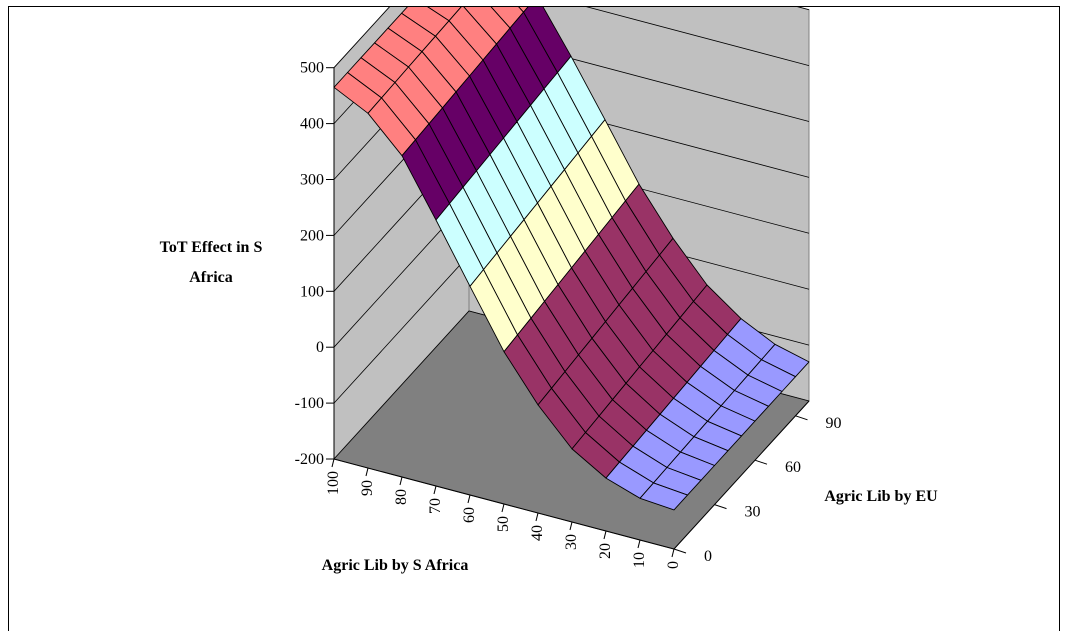 Image resolution: width=1068 pixels, height=632 pixels. I want to click on x-tick-label: 20, so click(605, 551).